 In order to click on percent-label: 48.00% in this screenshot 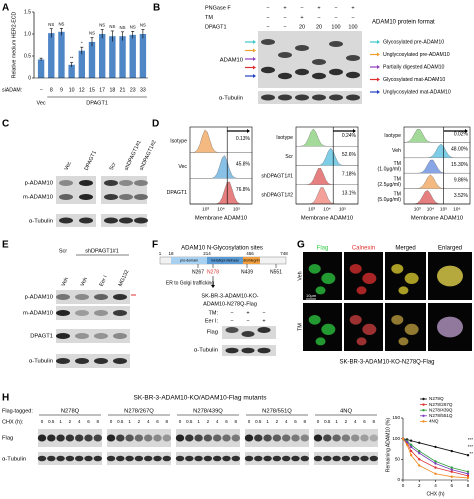, I will do `click(460, 150)`.